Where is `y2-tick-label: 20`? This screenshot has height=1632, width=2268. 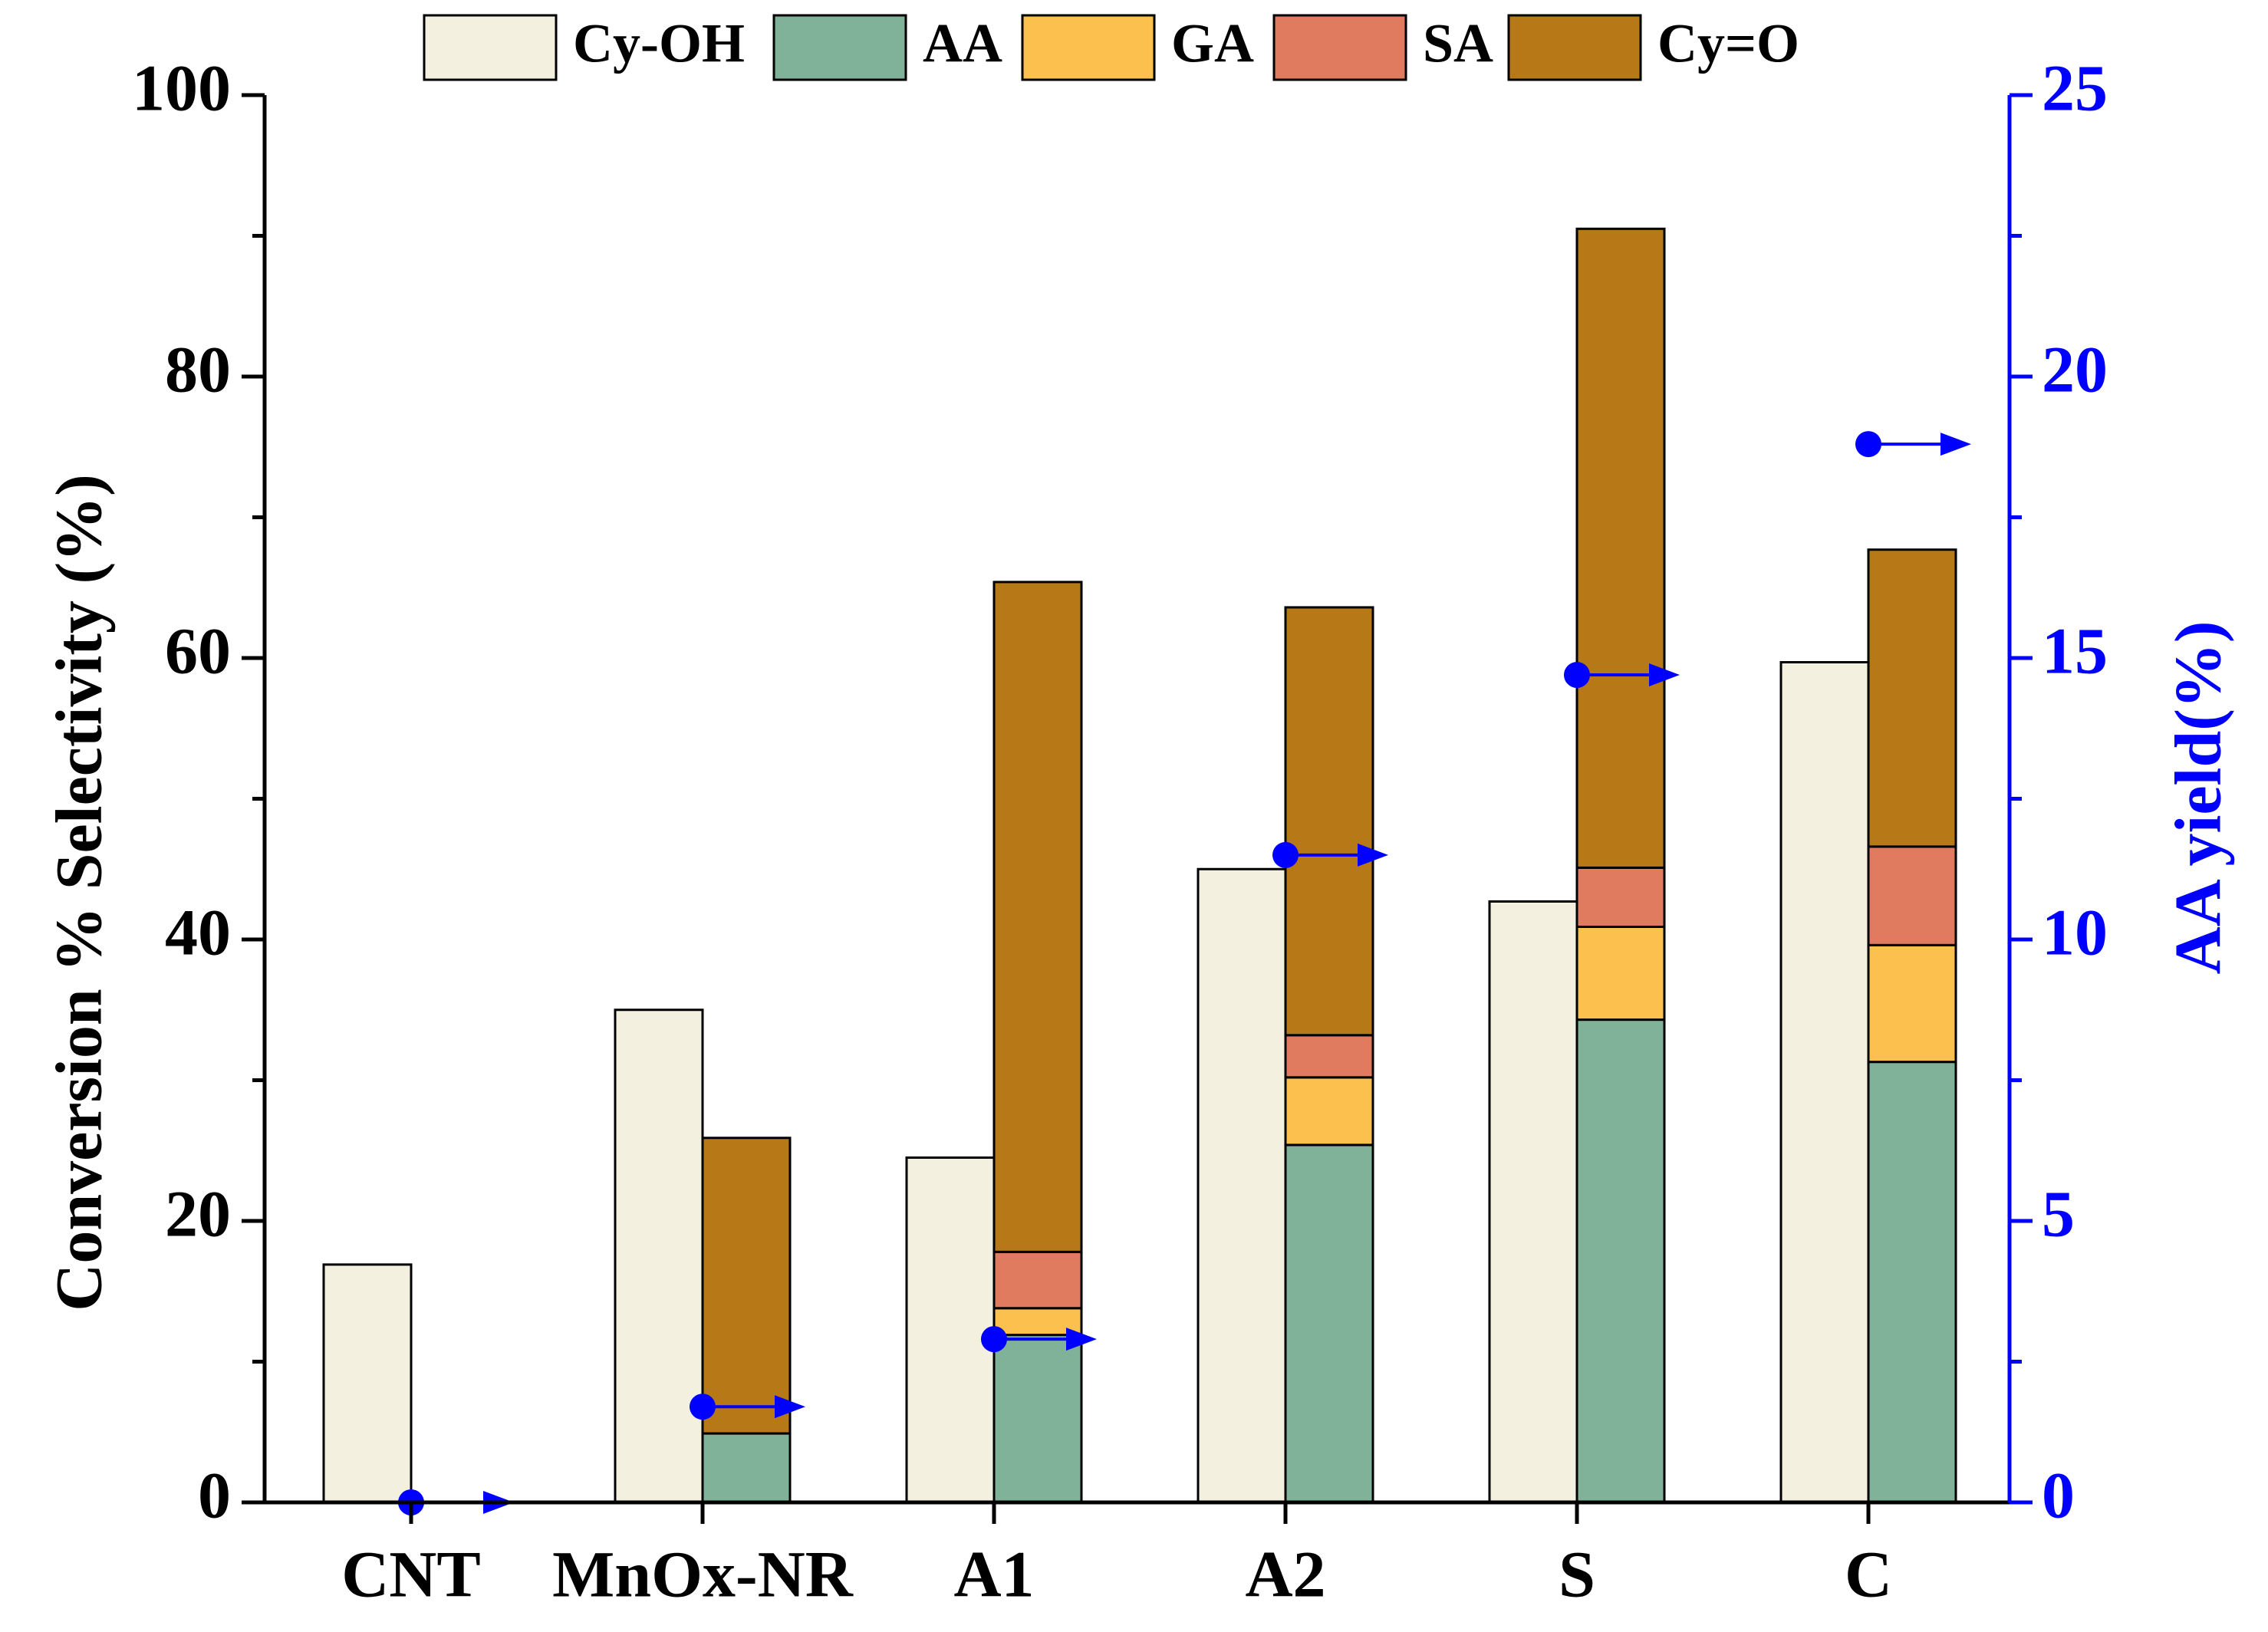 y2-tick-label: 20 is located at coordinates (2075, 369).